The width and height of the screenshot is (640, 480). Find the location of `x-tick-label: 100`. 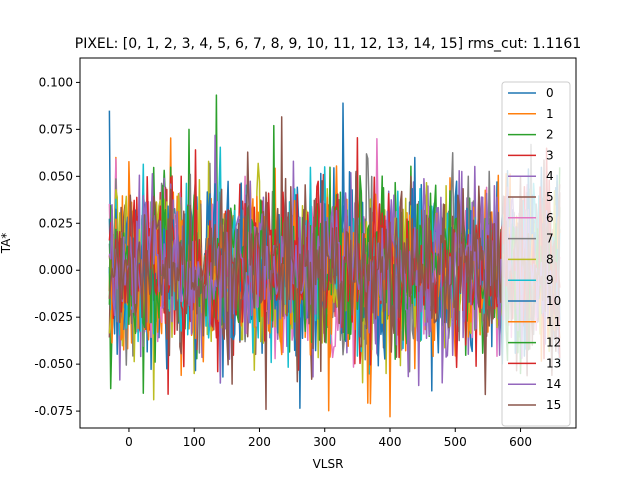

x-tick-label: 100 is located at coordinates (194, 442).